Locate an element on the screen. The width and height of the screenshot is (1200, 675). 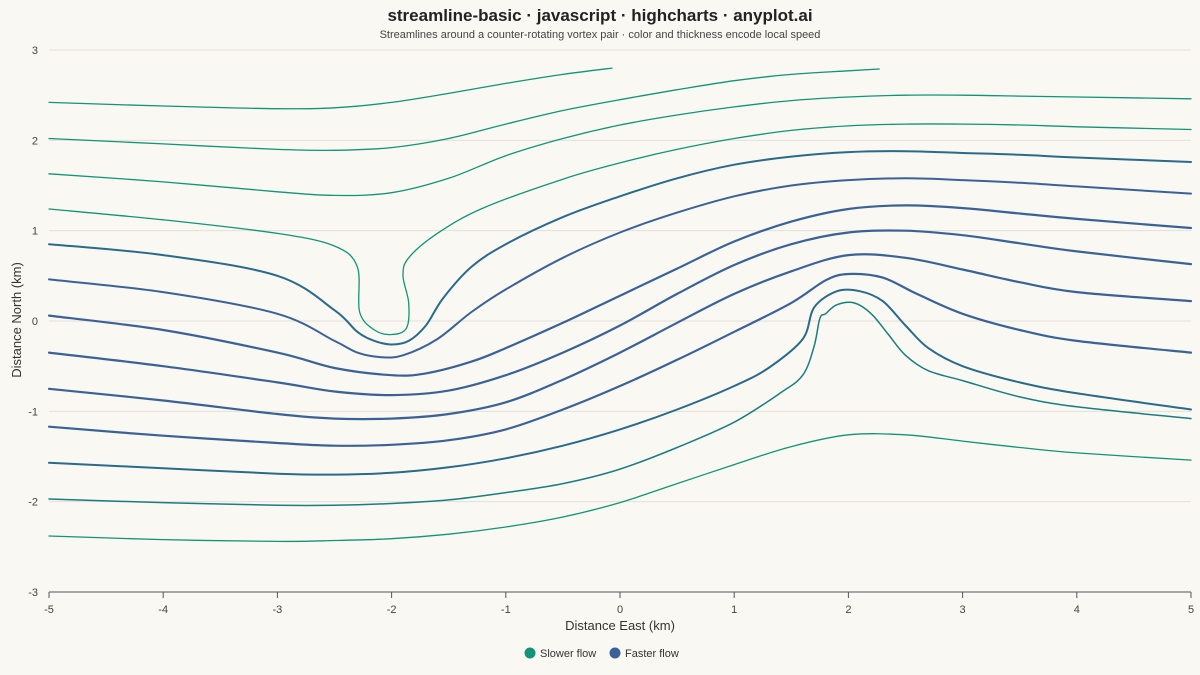
x-tick-label: -2 is located at coordinates (392, 610).